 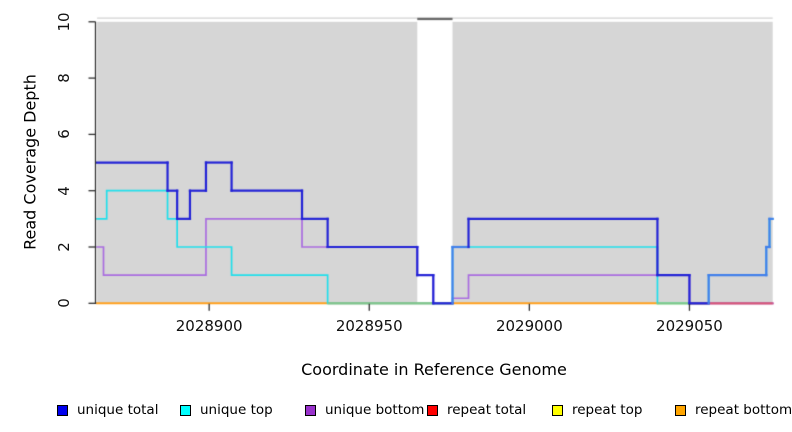 I want to click on y-tick-label: 4, so click(x=64, y=190).